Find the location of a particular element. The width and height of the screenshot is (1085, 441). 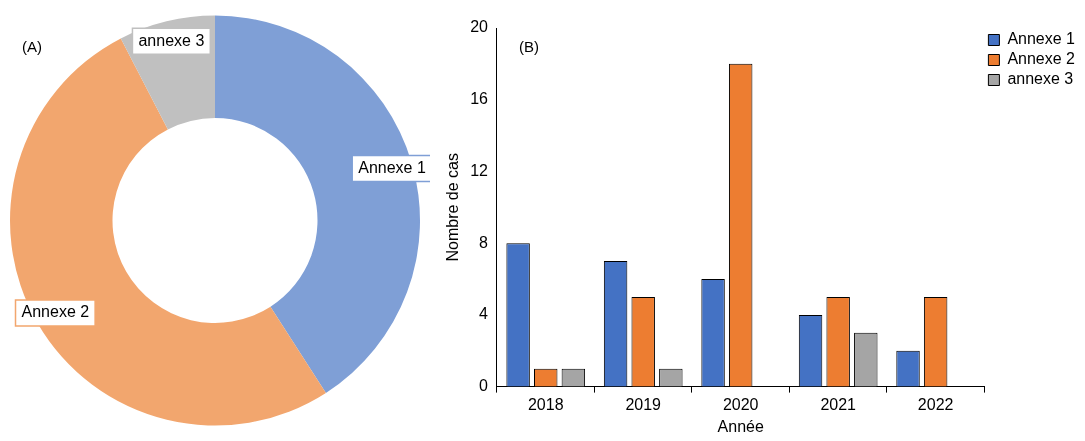

y-tick-label: 4 is located at coordinates (484, 314).